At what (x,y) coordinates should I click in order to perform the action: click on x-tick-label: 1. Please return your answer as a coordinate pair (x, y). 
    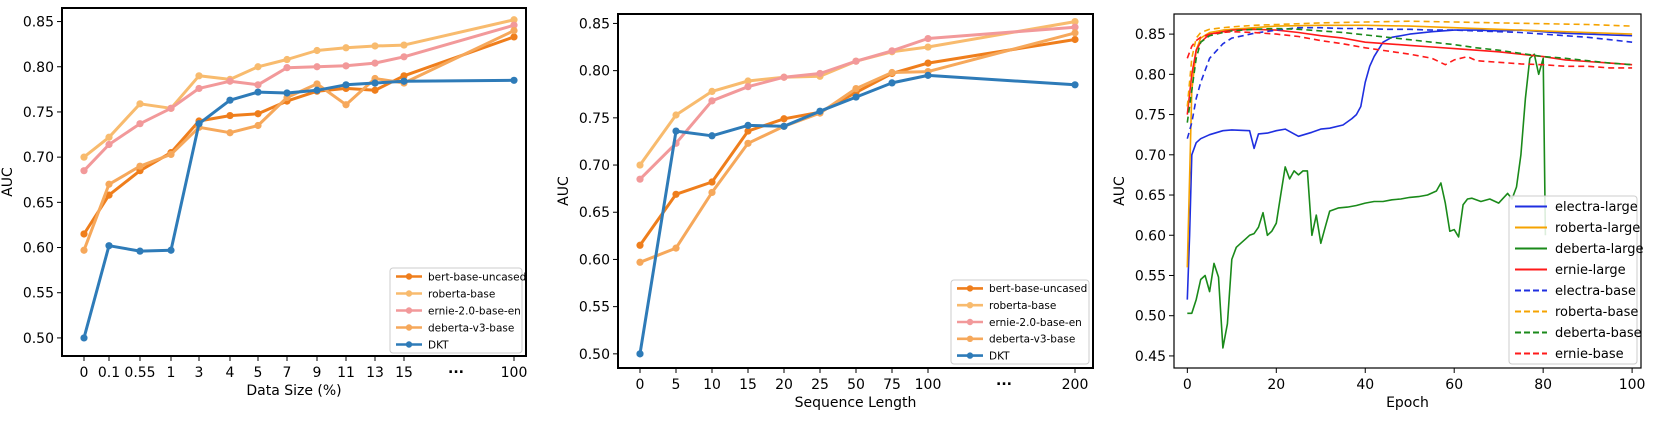
    Looking at the image, I should click on (171, 373).